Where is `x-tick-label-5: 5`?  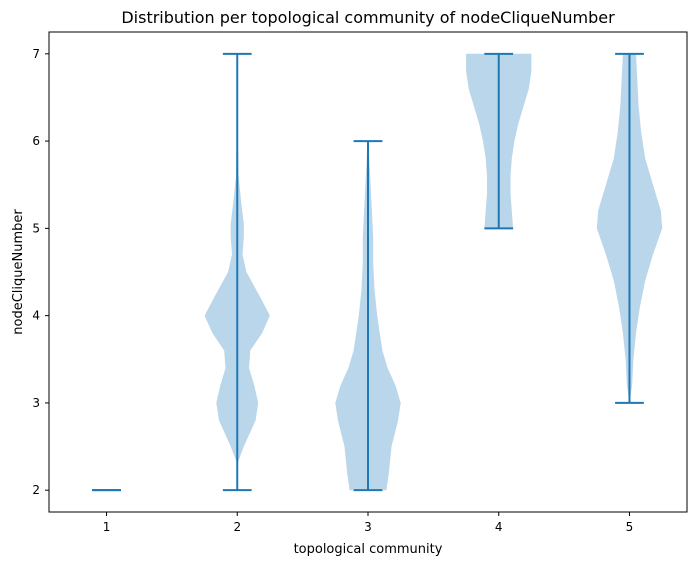
x-tick-label-5: 5 is located at coordinates (630, 527).